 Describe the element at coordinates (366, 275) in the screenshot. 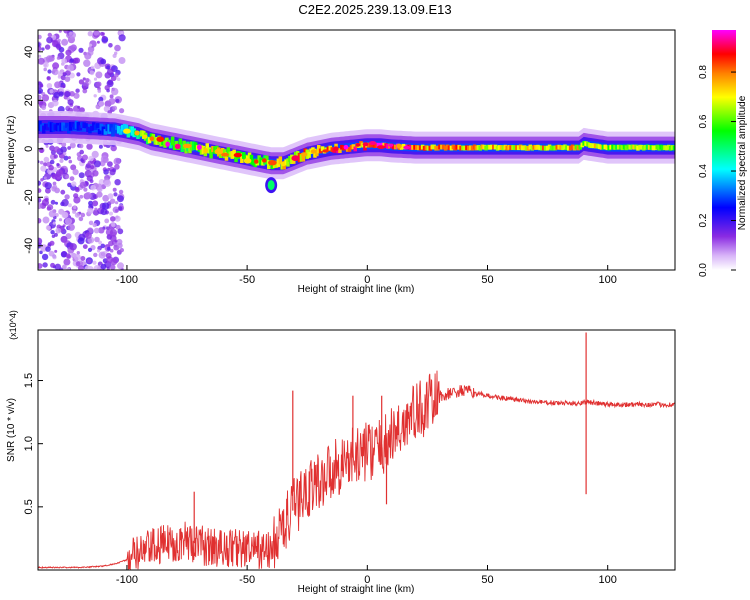

I see `top-x-ticks: -100 -50 0 50 100` at that location.